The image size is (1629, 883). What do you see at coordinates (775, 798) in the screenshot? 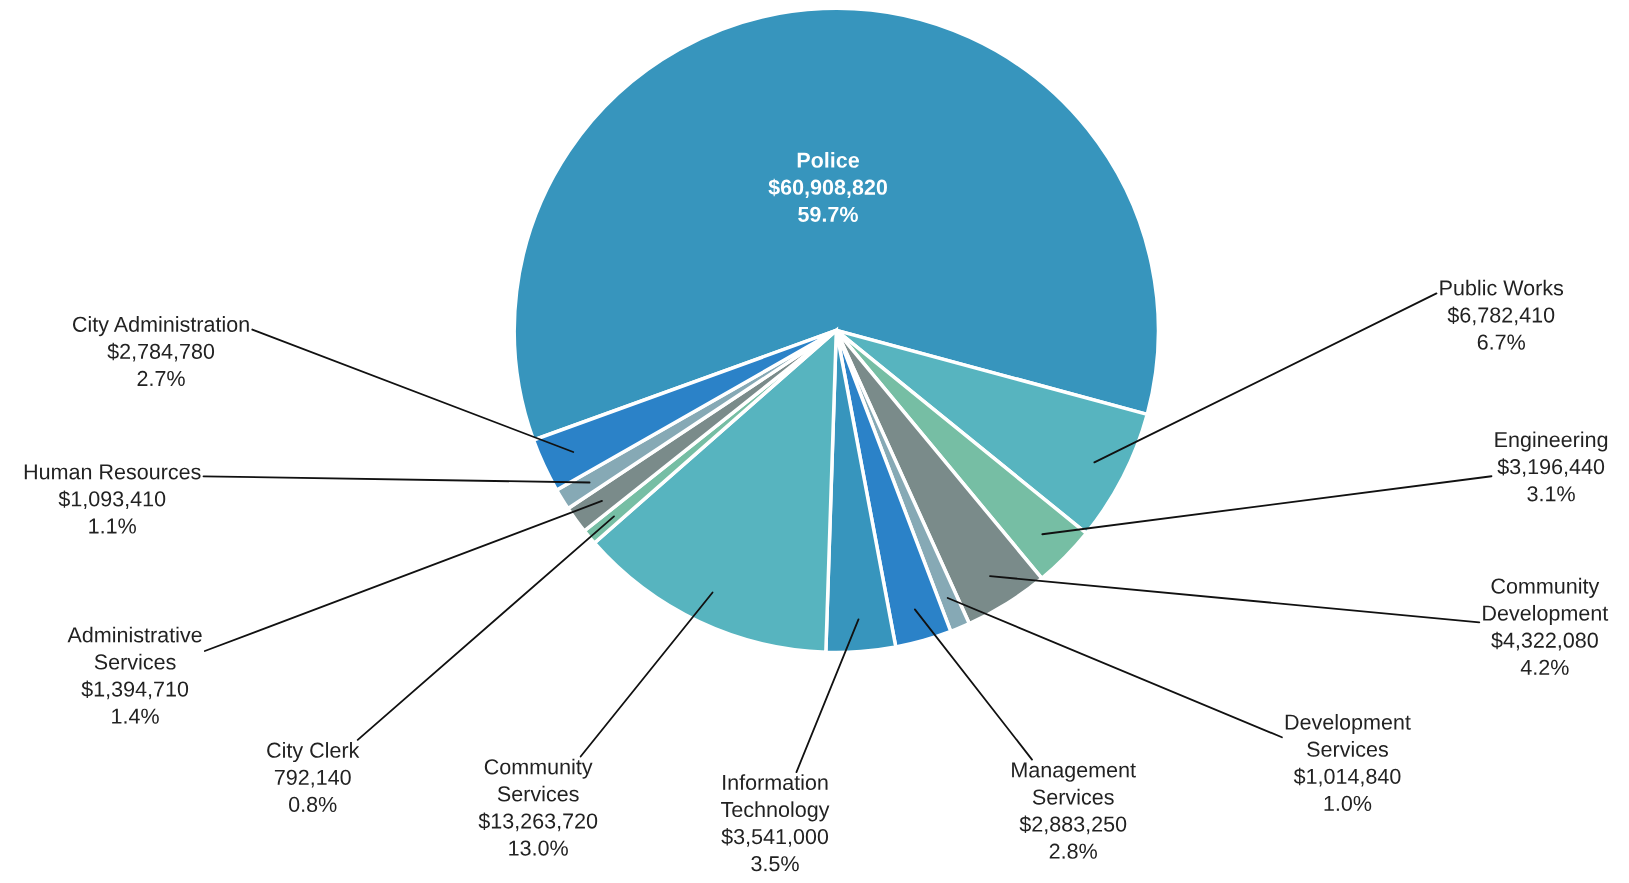
I see `slice-label: Information Technology` at bounding box center [775, 798].